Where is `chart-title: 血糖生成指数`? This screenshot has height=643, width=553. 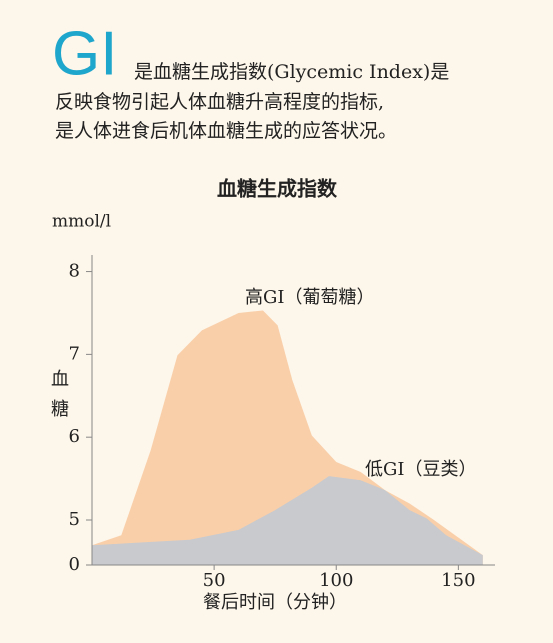 chart-title: 血糖生成指数 is located at coordinates (277, 189).